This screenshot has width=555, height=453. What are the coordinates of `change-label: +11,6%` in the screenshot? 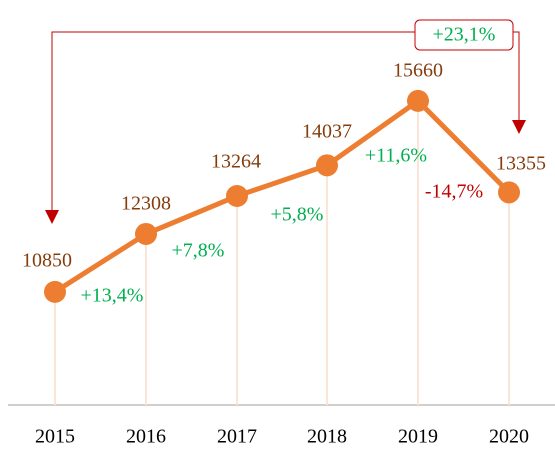 It's located at (396, 156).